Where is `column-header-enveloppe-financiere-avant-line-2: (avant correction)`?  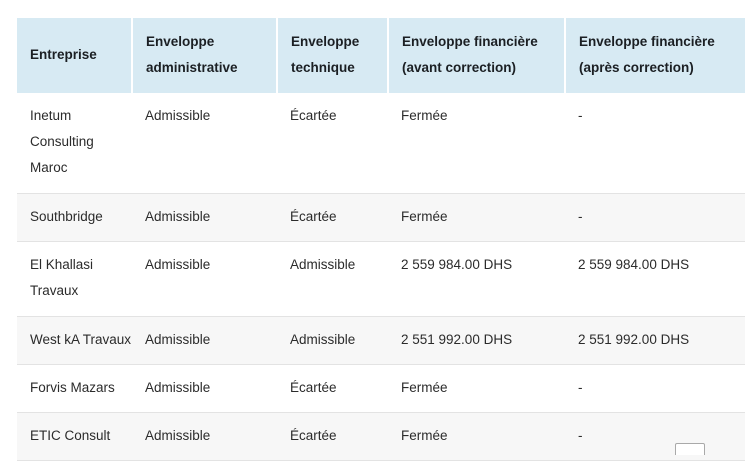
column-header-enveloppe-financiere-avant-line-2: (avant correction) is located at coordinates (459, 68).